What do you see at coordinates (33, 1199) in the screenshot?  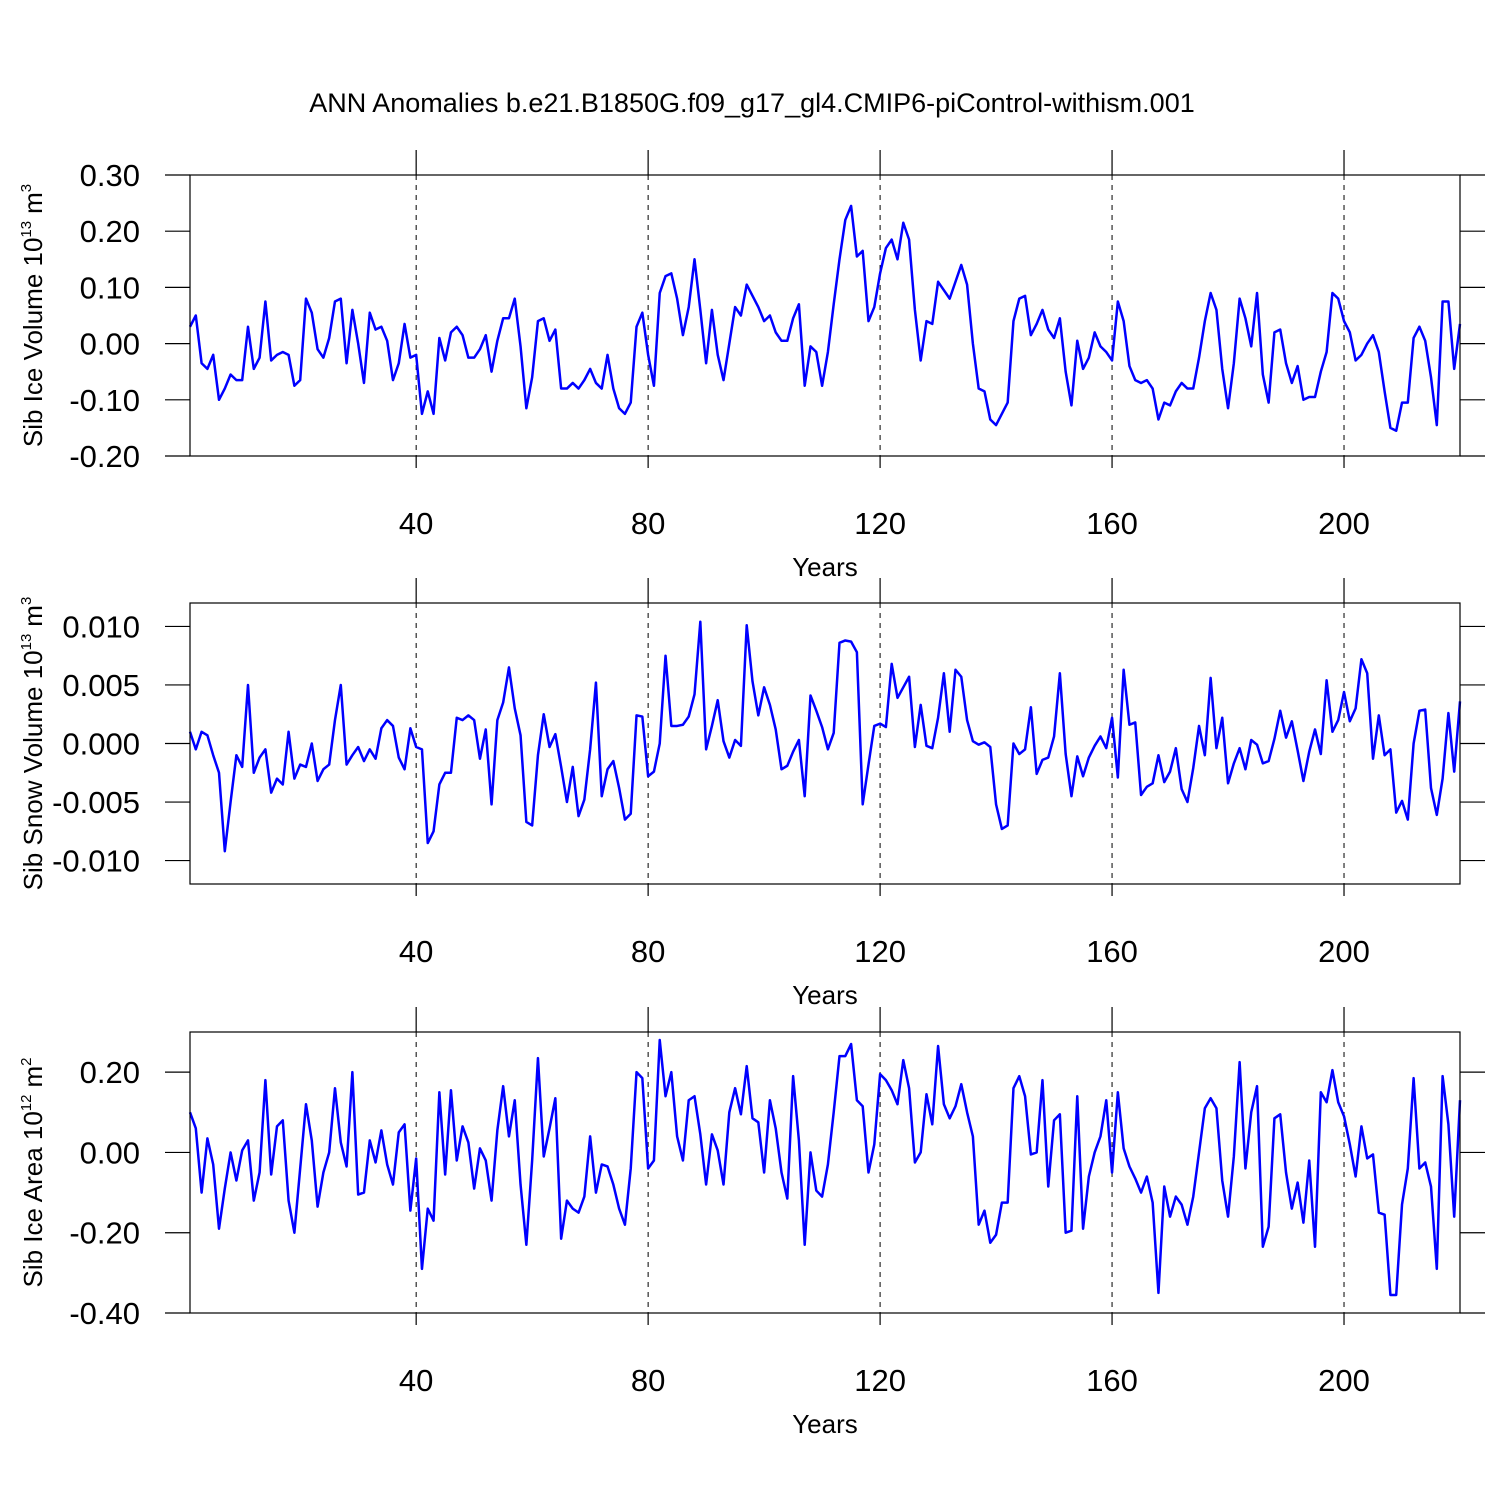 I see `y-label-text: Sib Ice Area 10` at bounding box center [33, 1199].